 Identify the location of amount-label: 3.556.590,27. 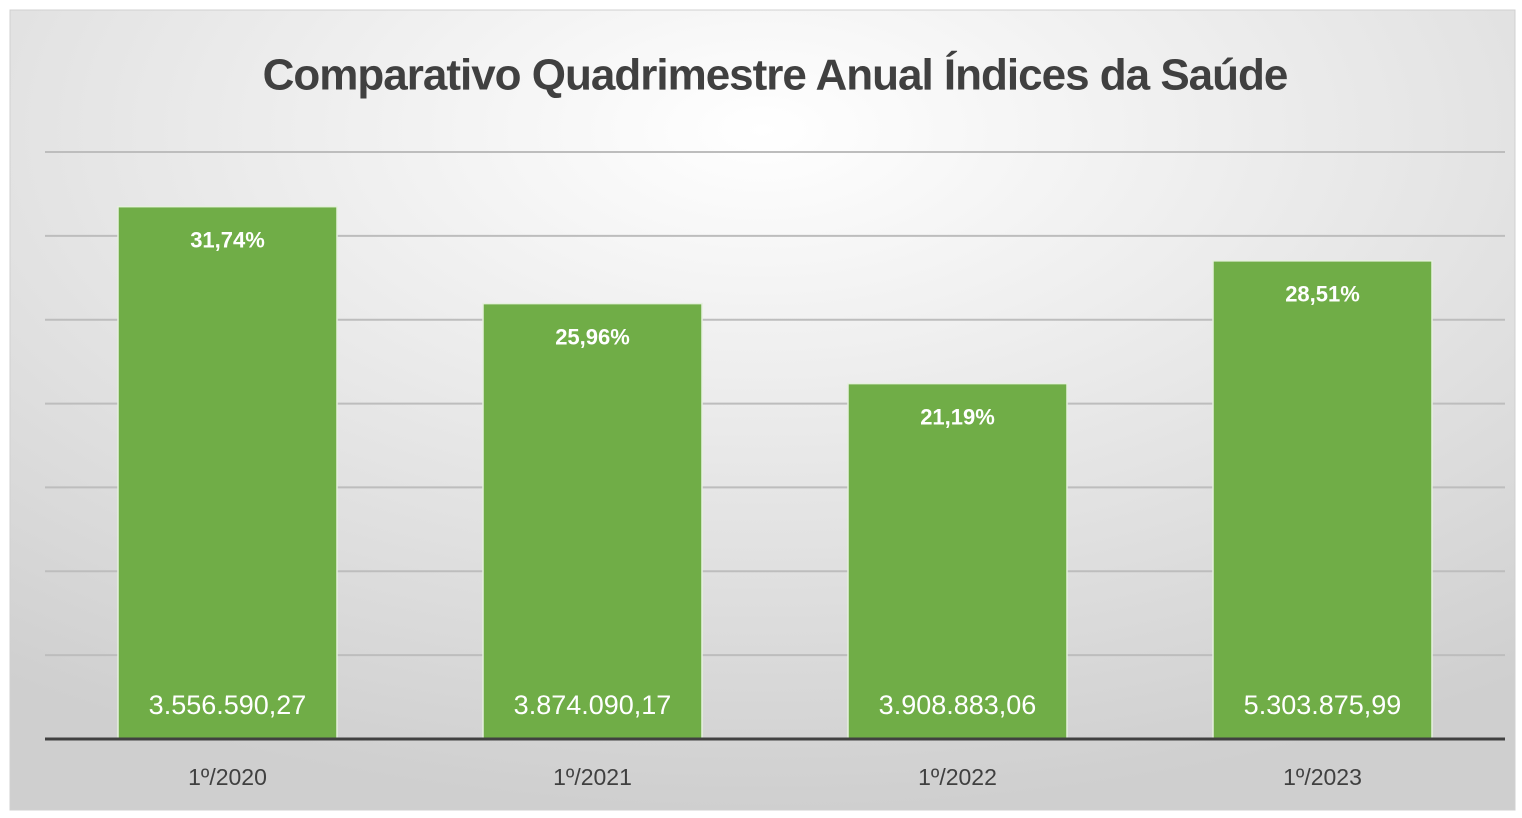
(228, 705).